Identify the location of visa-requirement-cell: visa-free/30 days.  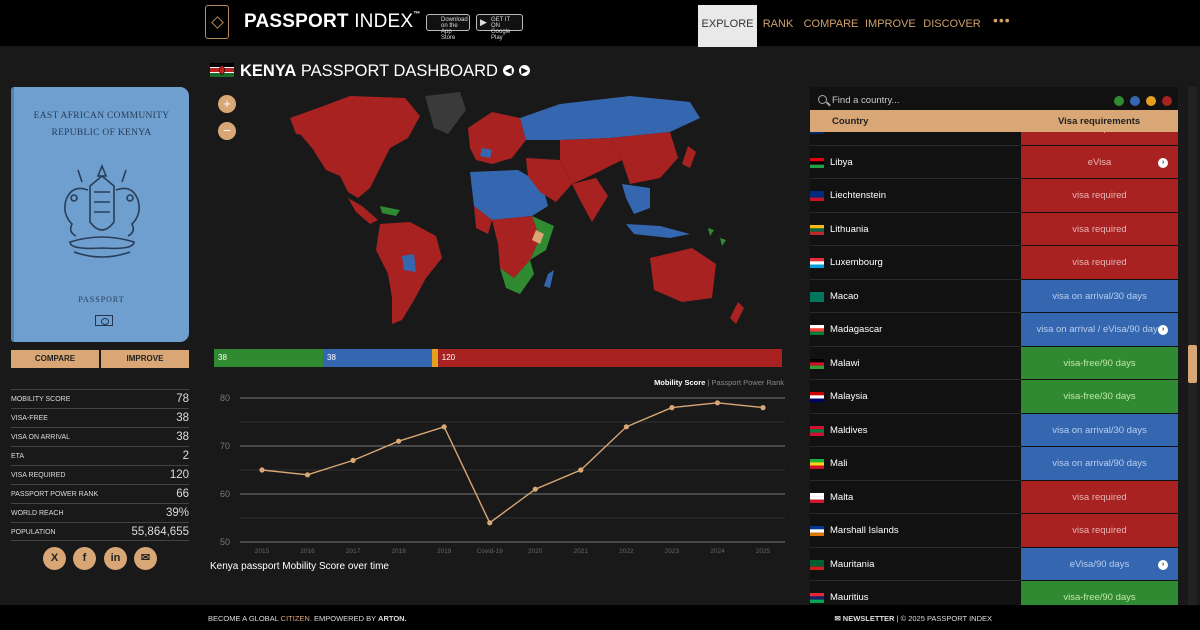
(1099, 397).